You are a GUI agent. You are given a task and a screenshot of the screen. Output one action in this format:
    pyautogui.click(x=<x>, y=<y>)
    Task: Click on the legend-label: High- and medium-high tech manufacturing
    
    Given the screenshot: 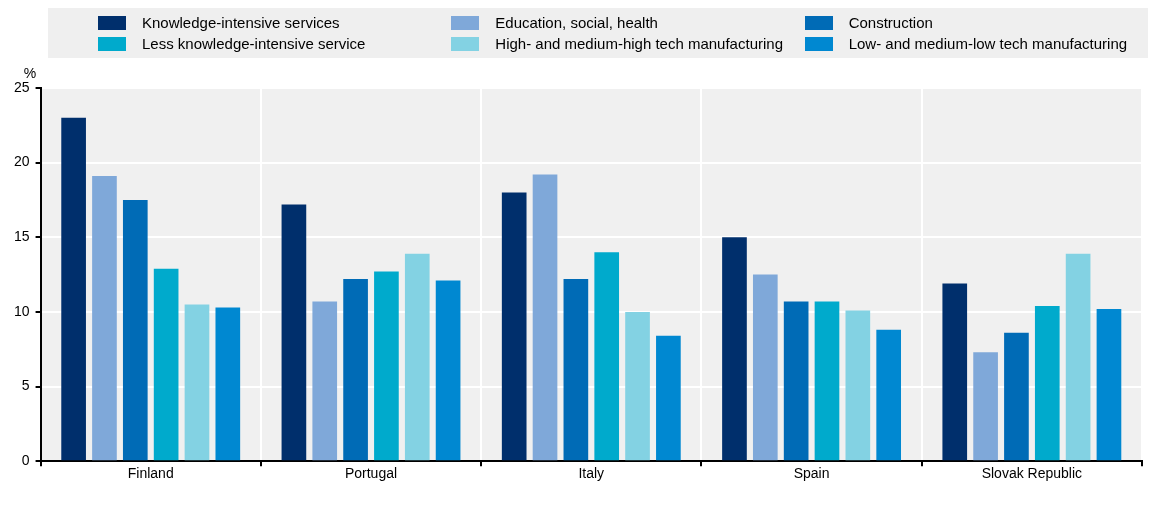 What is the action you would take?
    pyautogui.click(x=639, y=43)
    